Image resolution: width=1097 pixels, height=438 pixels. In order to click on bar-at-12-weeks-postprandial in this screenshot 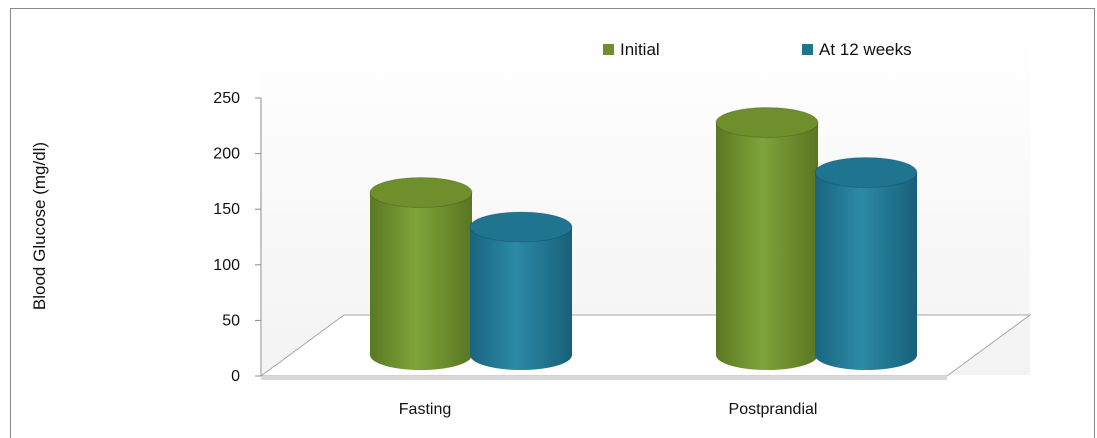, I will do `click(866, 263)`.